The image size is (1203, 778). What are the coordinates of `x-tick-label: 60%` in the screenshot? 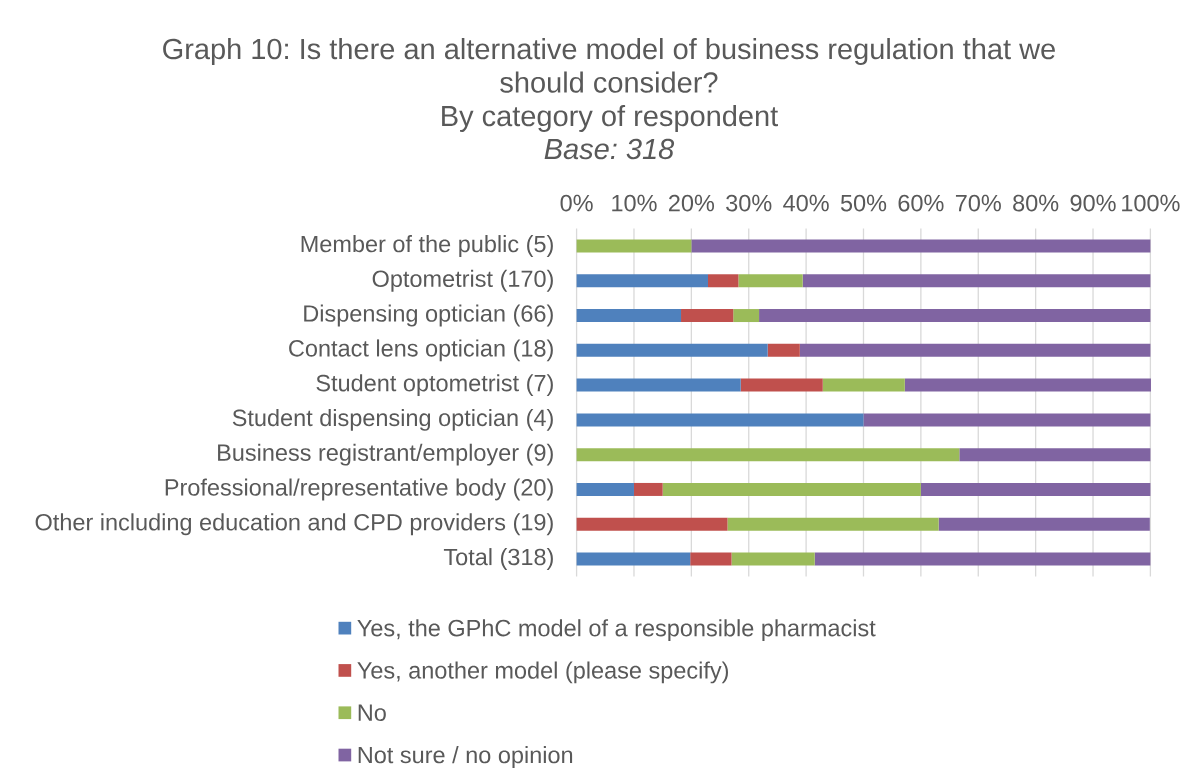 It's located at (921, 203).